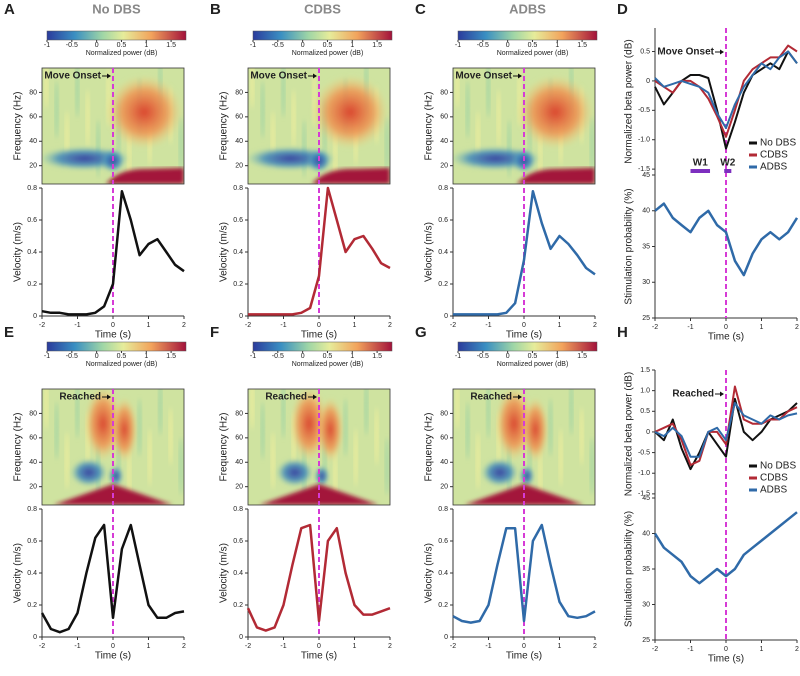  I want to click on colorbar-tick-label: -1, so click(47, 45).